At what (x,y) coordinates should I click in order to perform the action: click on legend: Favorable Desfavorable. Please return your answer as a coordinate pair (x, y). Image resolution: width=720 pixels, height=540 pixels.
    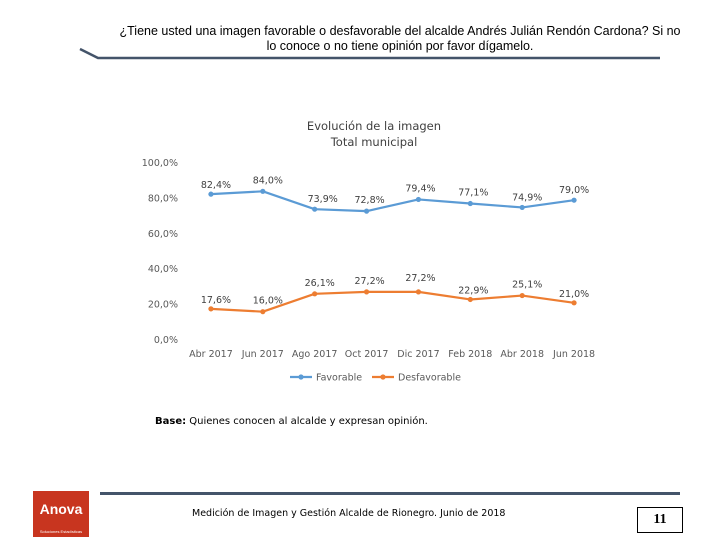
    Looking at the image, I should click on (375, 378).